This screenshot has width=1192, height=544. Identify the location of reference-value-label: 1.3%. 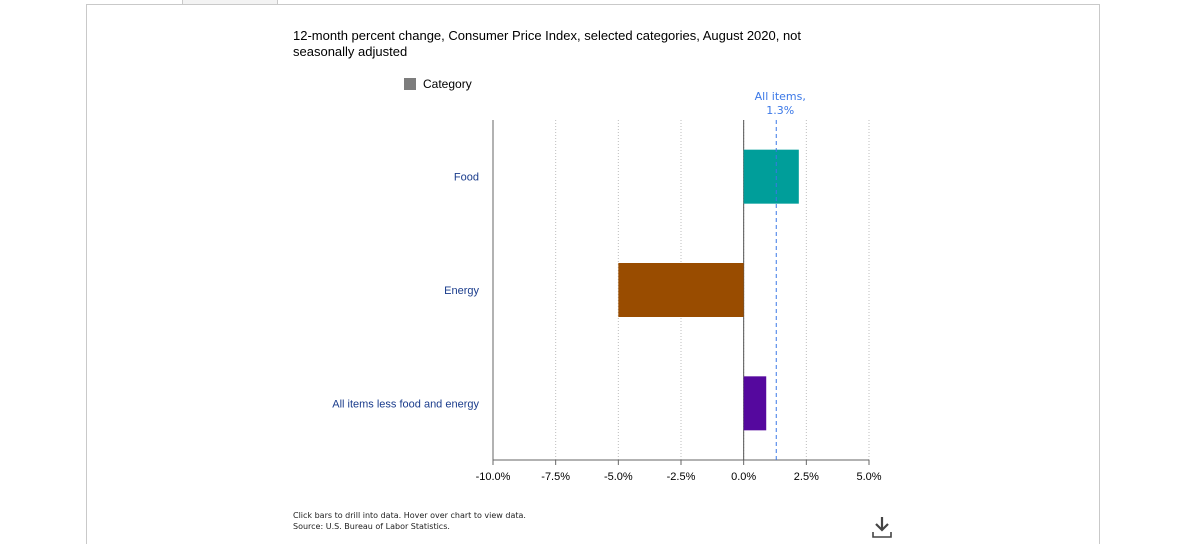
(780, 110).